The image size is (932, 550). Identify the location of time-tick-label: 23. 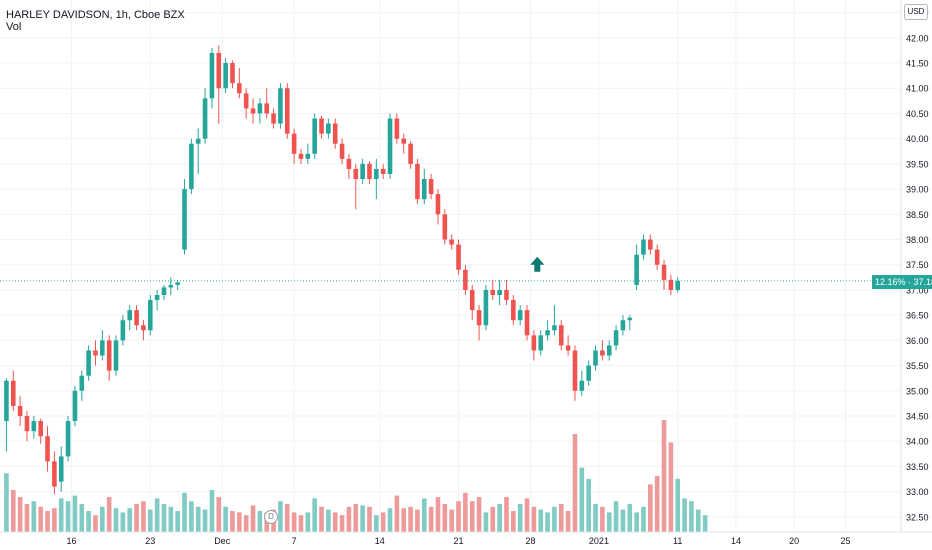
(150, 541).